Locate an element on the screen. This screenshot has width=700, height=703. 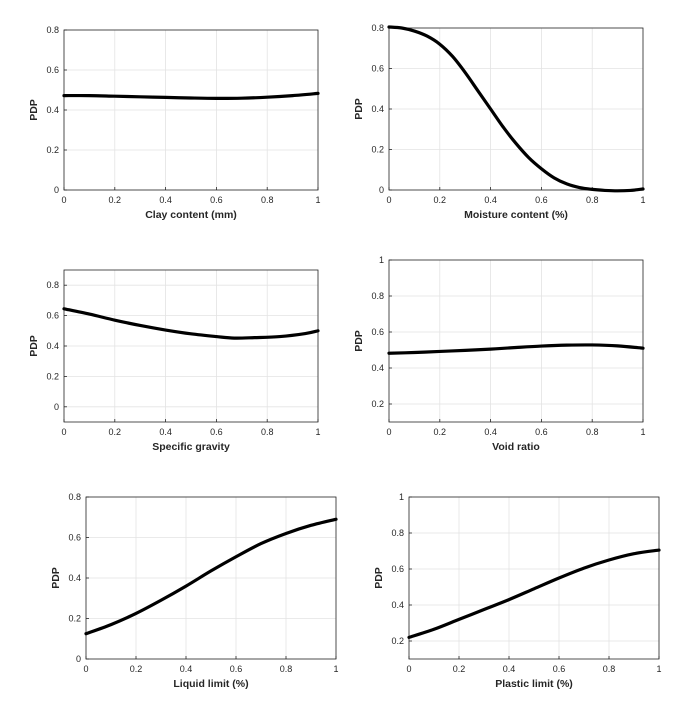
chart-void: 0 0.2 0.4 0.6 0.8 1 0.2 0.4 0.6 0.8 1 Void ratio PDP is located at coordinates (499, 354).